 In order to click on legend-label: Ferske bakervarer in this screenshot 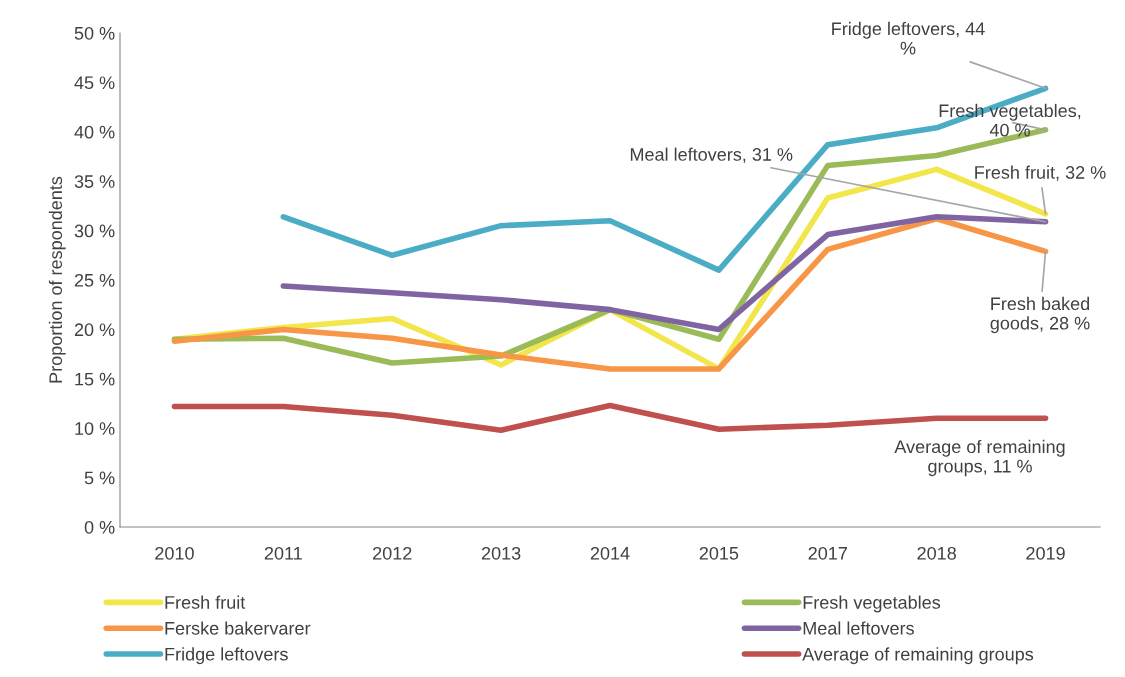, I will do `click(238, 628)`.